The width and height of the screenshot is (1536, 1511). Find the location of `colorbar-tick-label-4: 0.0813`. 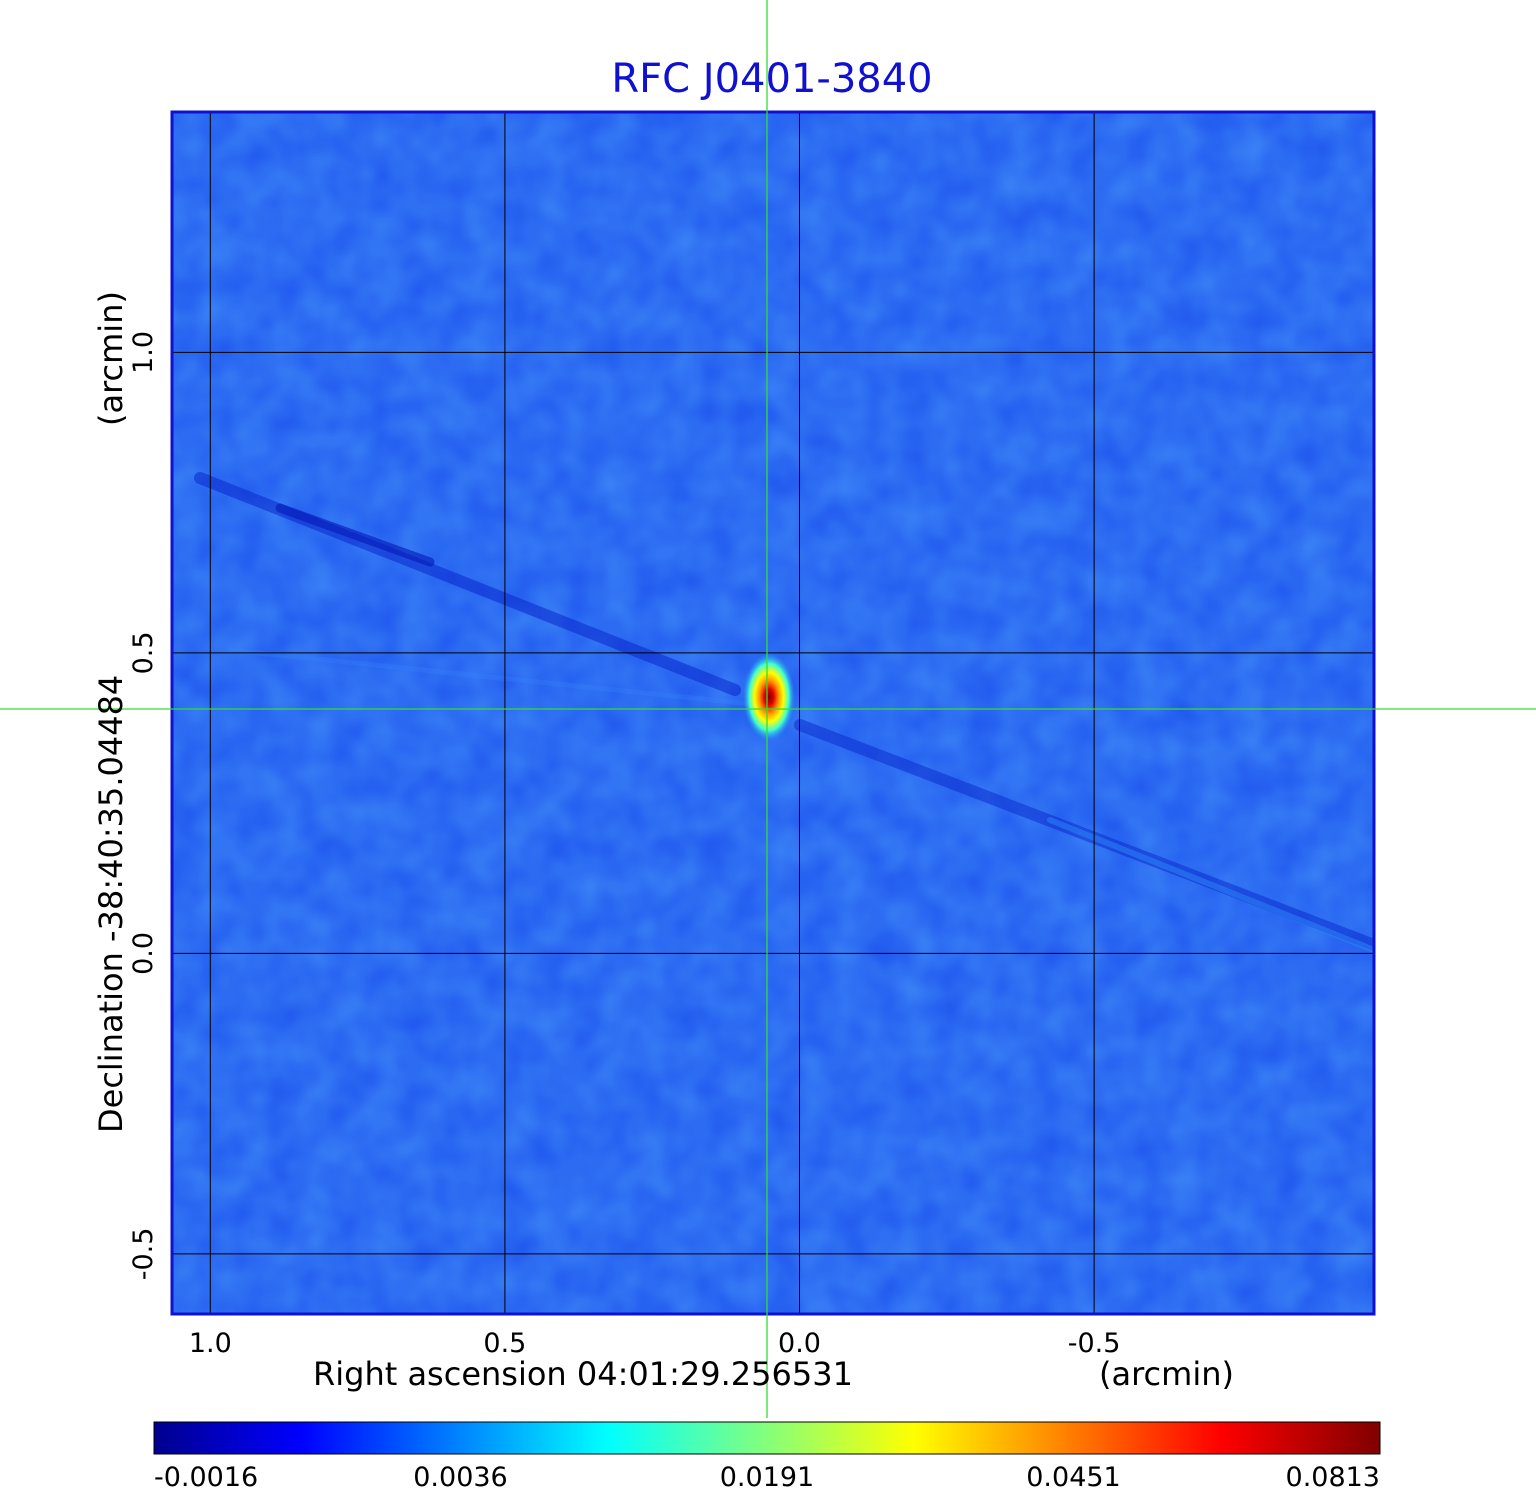

colorbar-tick-label-4: 0.0813 is located at coordinates (1333, 1477).